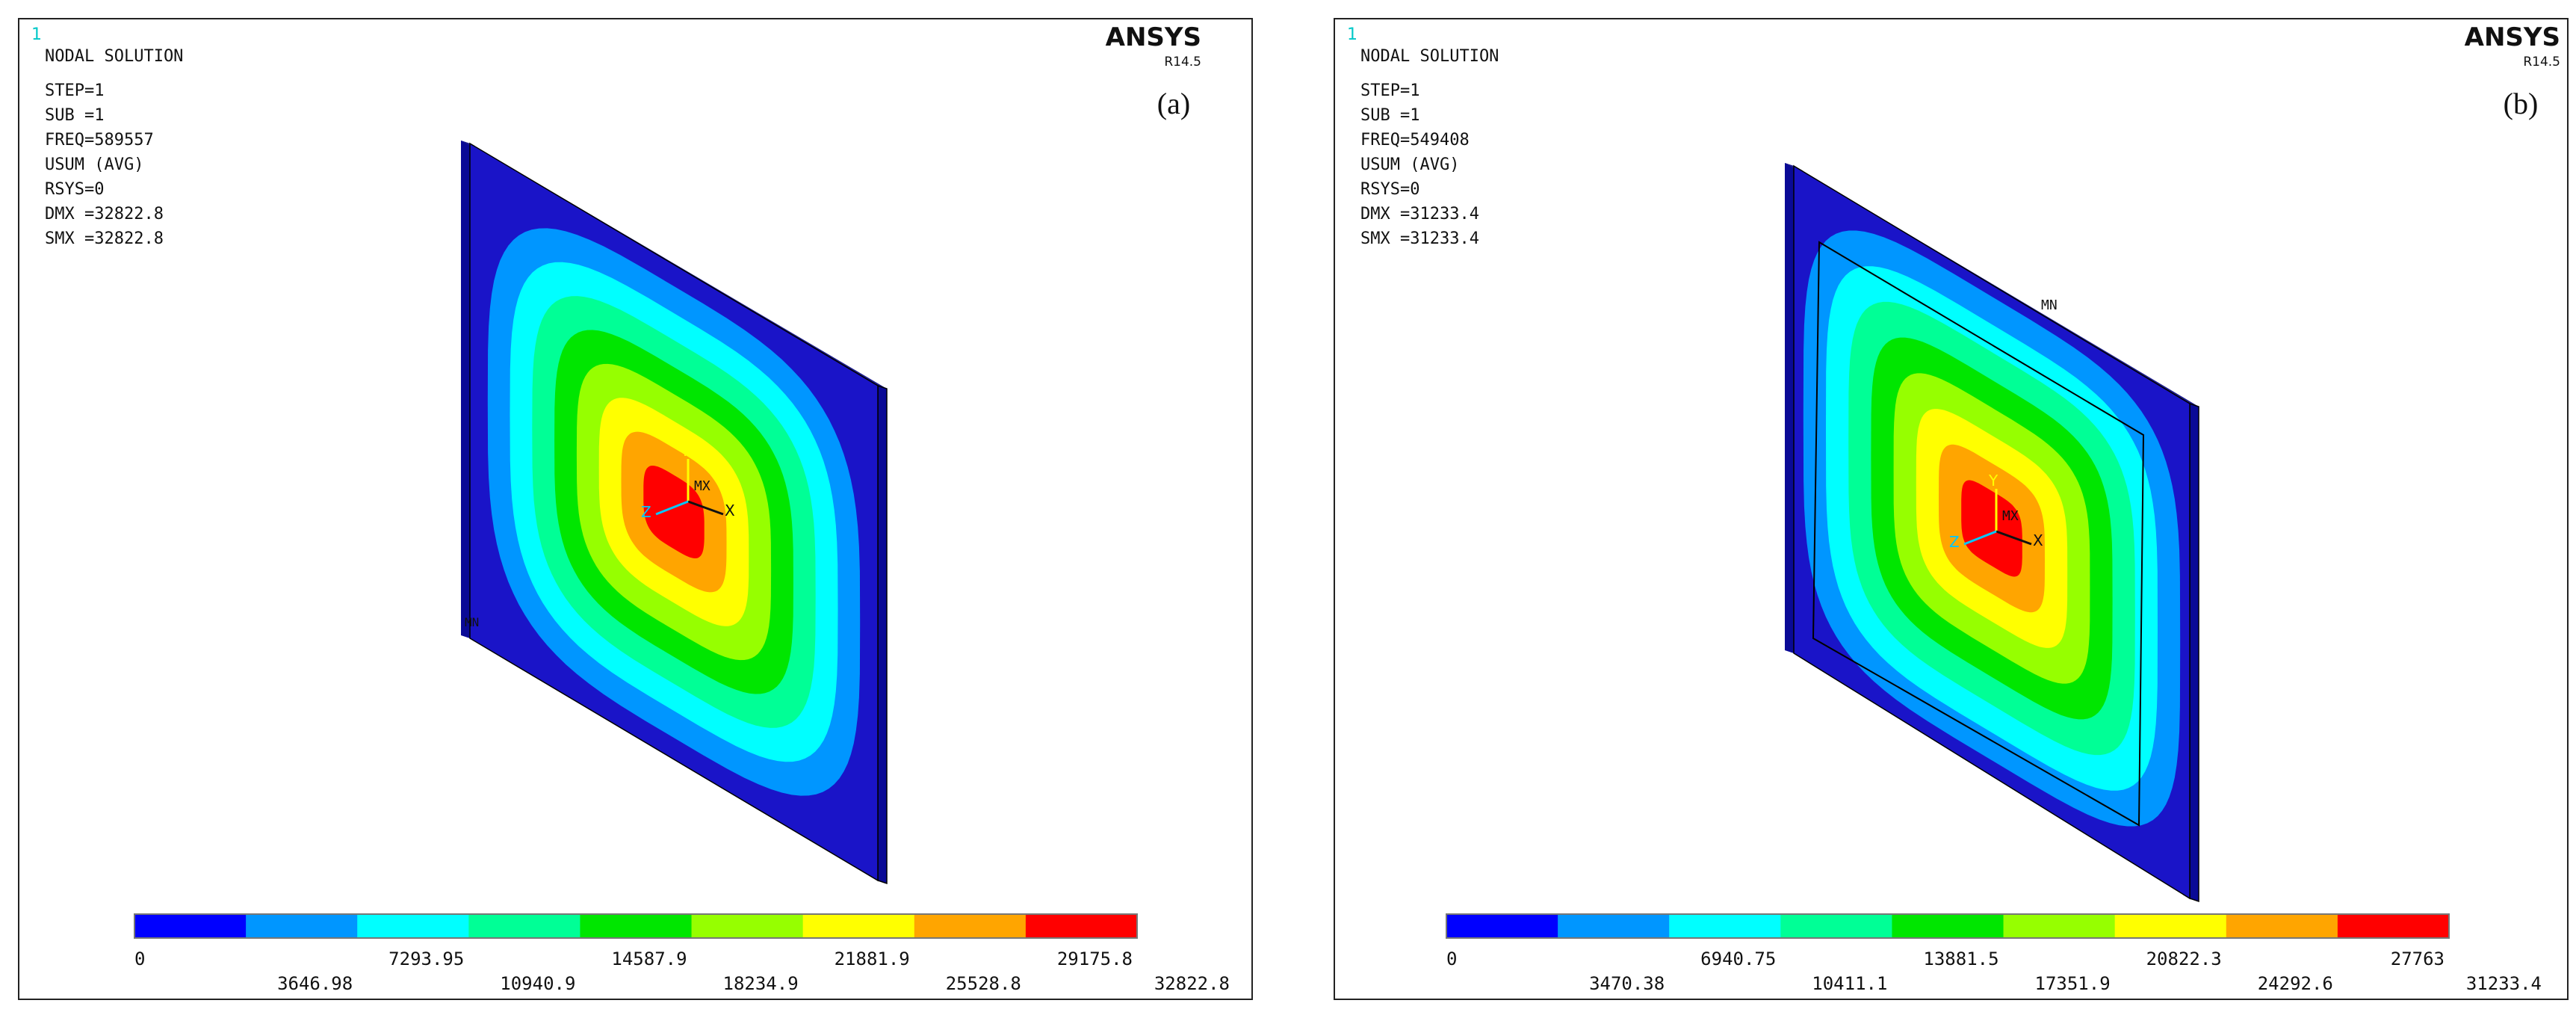 This screenshot has height=1018, width=2576. Describe the element at coordinates (1419, 214) in the screenshot. I see `info-line: DMX =31233.4` at that location.